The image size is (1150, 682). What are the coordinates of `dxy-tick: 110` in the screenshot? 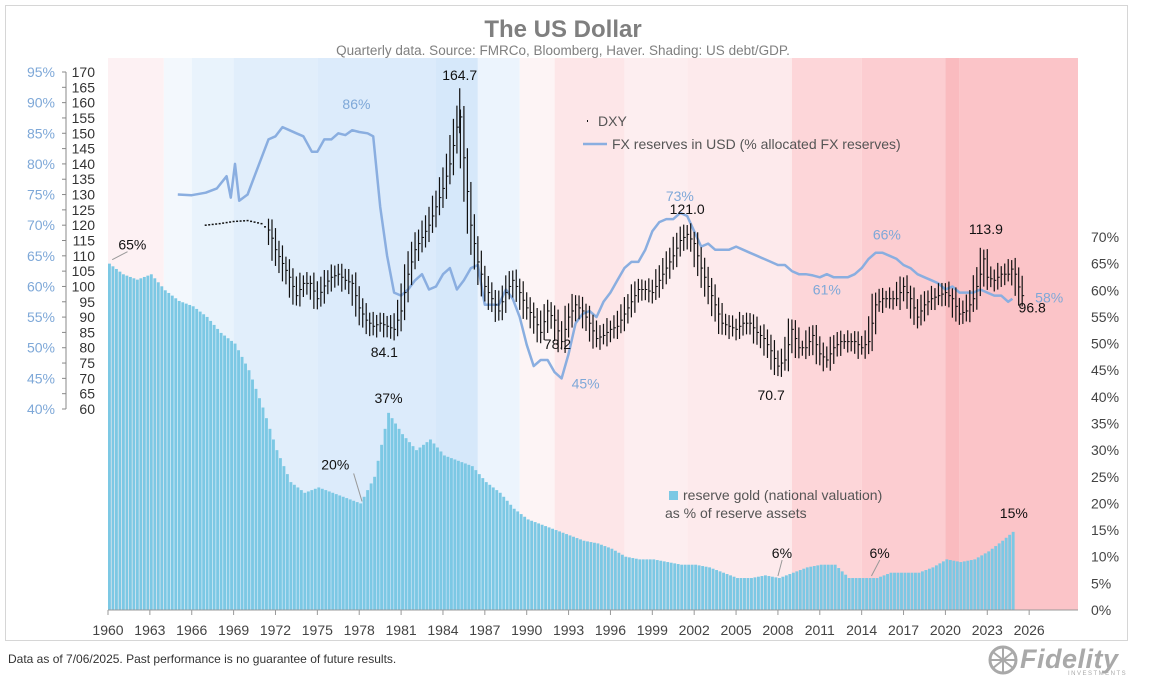 It's located at (84, 256).